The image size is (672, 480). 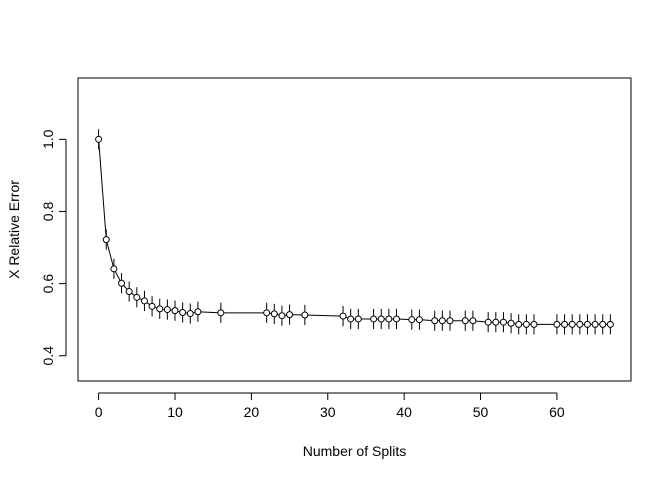 What do you see at coordinates (48, 212) in the screenshot?
I see `y-tick-label: 0.8` at bounding box center [48, 212].